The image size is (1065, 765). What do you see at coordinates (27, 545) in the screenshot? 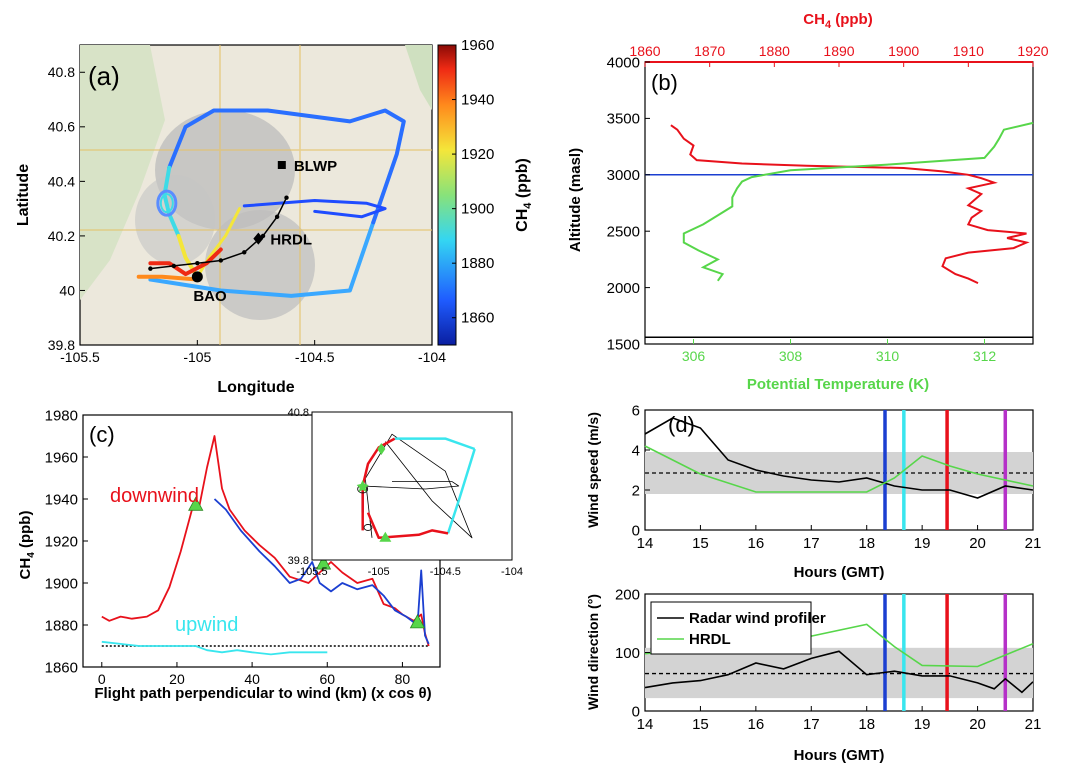
I see `panel-c-ylabel: CH4 (ppb)` at bounding box center [27, 545].